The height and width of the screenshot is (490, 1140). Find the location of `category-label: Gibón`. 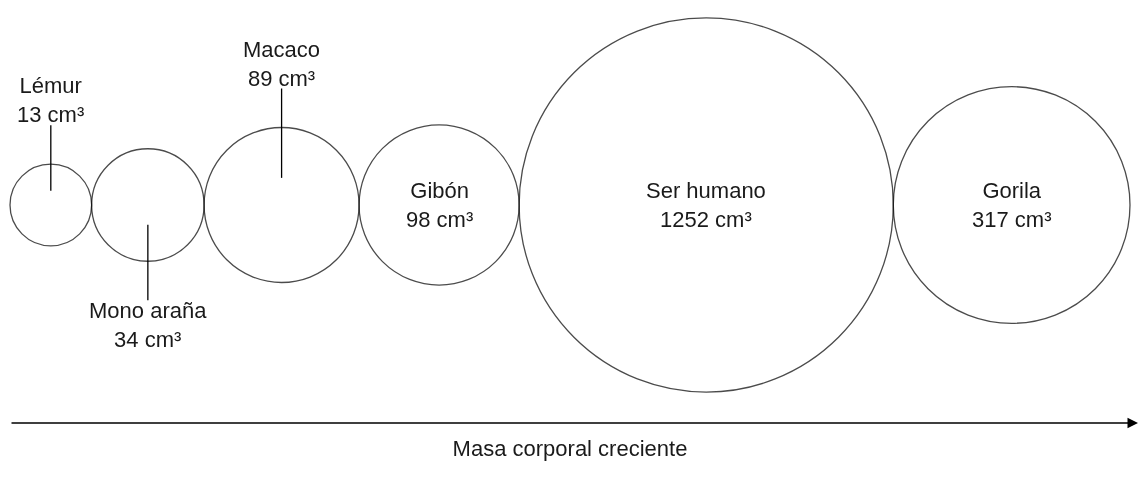

category-label: Gibón is located at coordinates (439, 190).